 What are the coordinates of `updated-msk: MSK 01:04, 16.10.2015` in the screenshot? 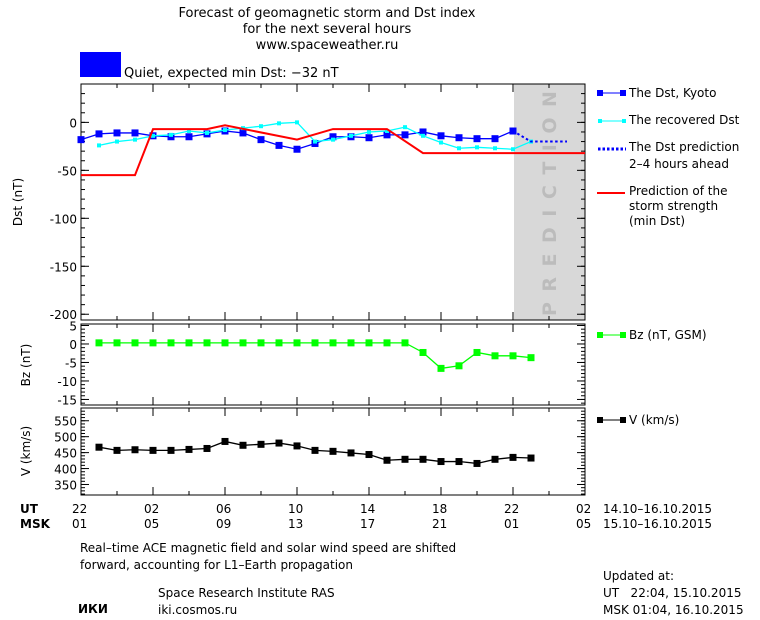 It's located at (673, 610).